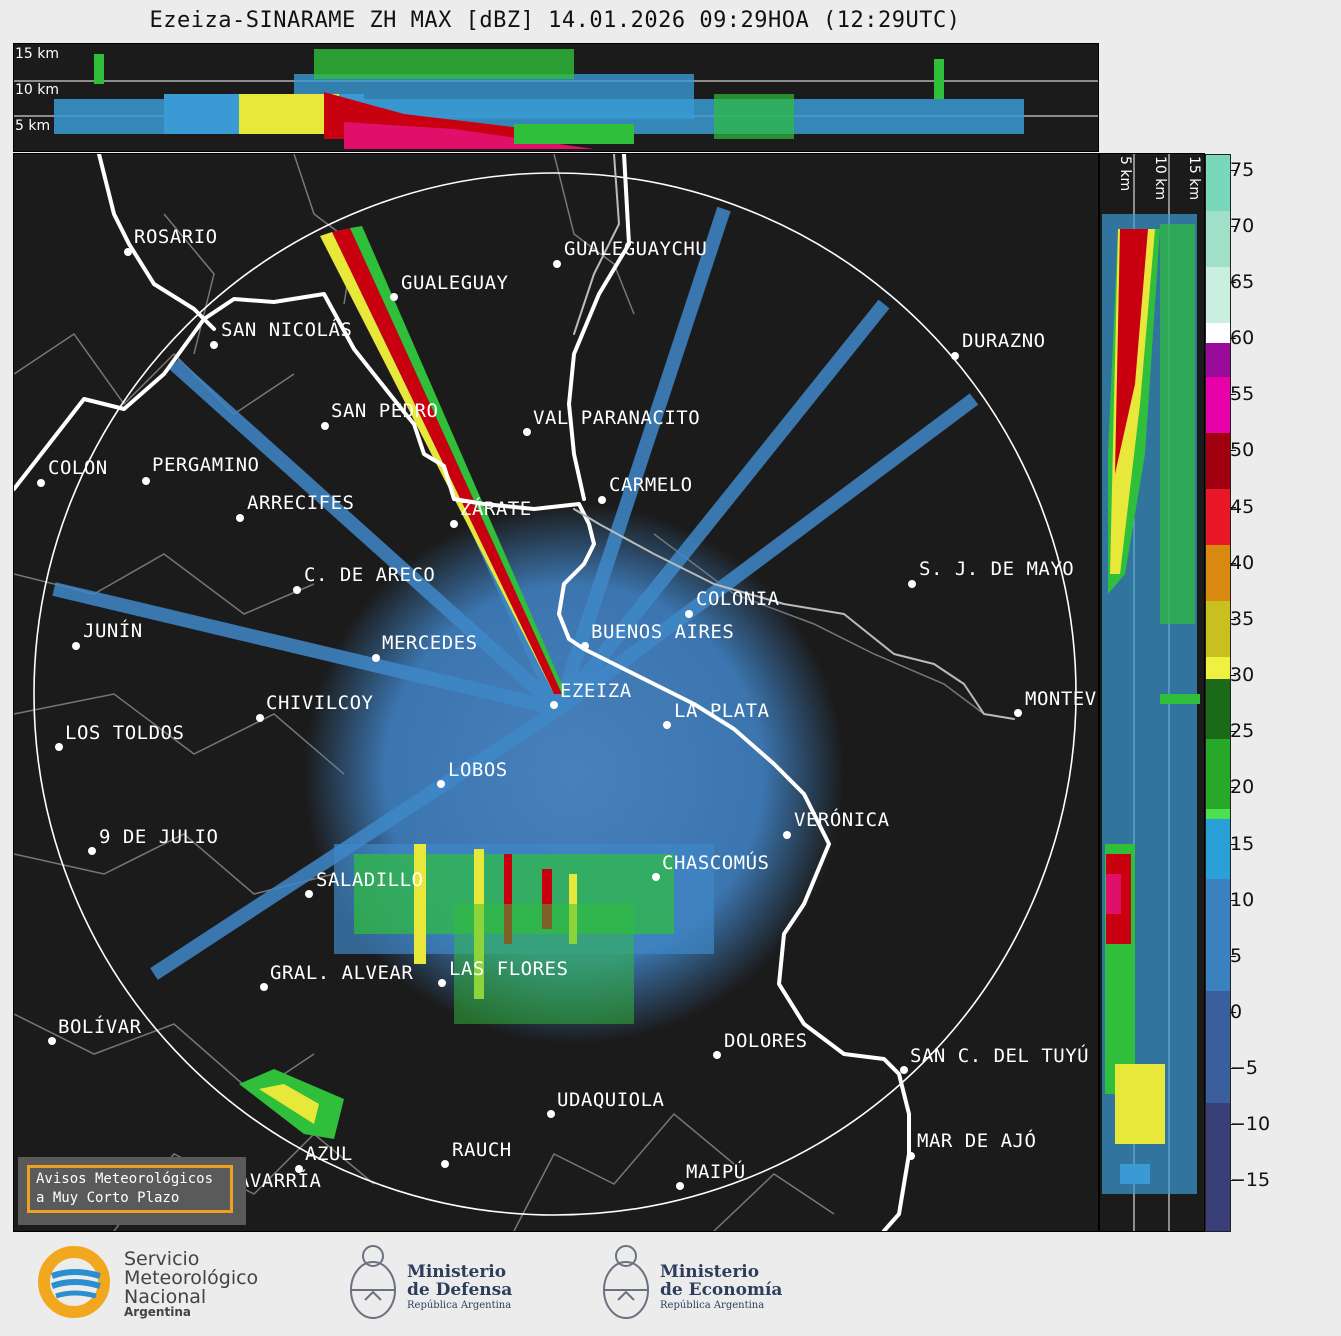  I want to click on city-label-san-nicolas: SAN NICOLÁS, so click(287, 330).